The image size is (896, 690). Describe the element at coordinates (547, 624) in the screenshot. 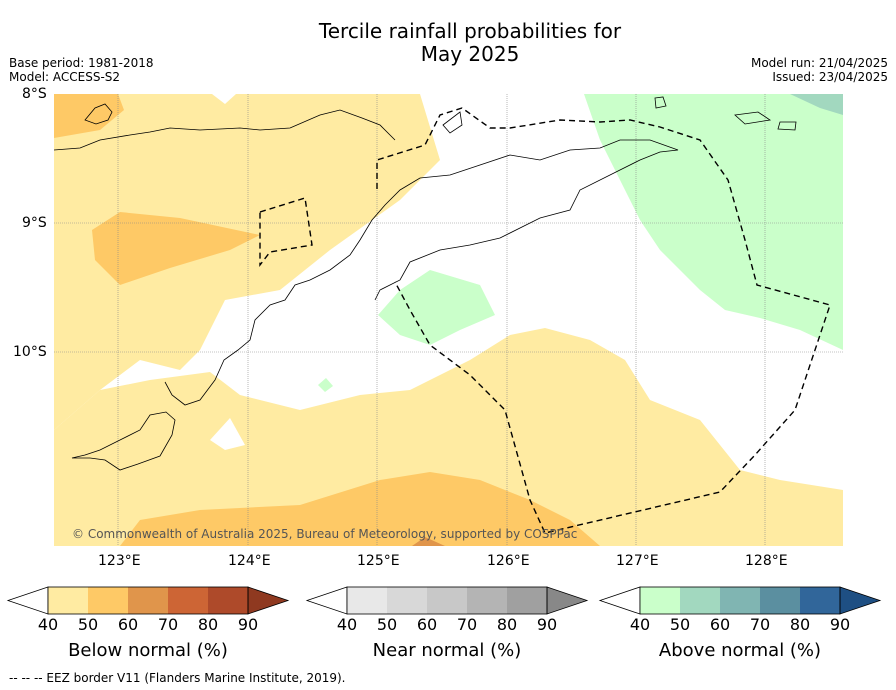

I see `near-normal-colorbar-tick: 90` at that location.